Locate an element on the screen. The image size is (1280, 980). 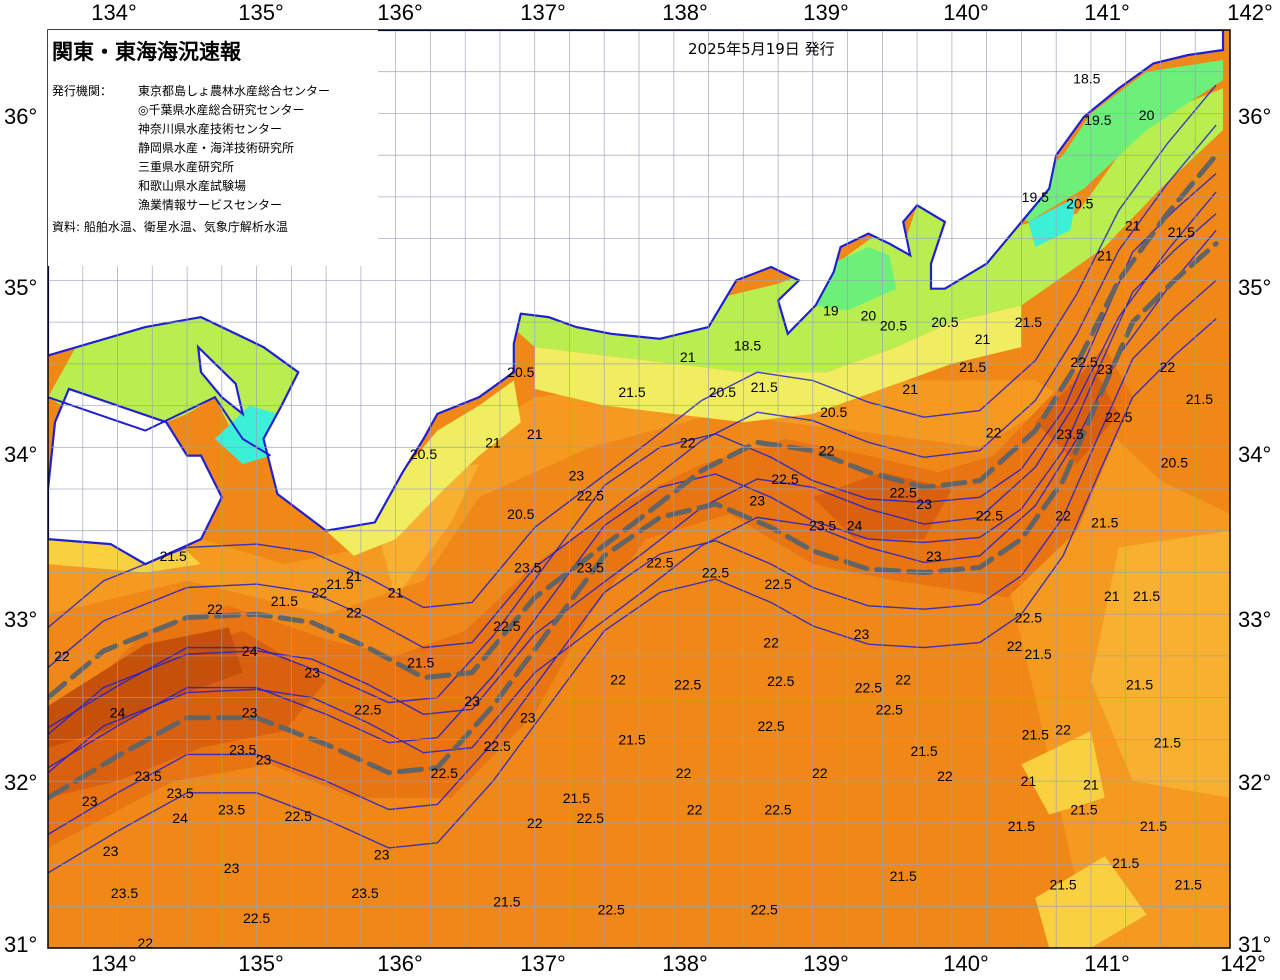
isotherm-value-label: 20 is located at coordinates (1147, 115).